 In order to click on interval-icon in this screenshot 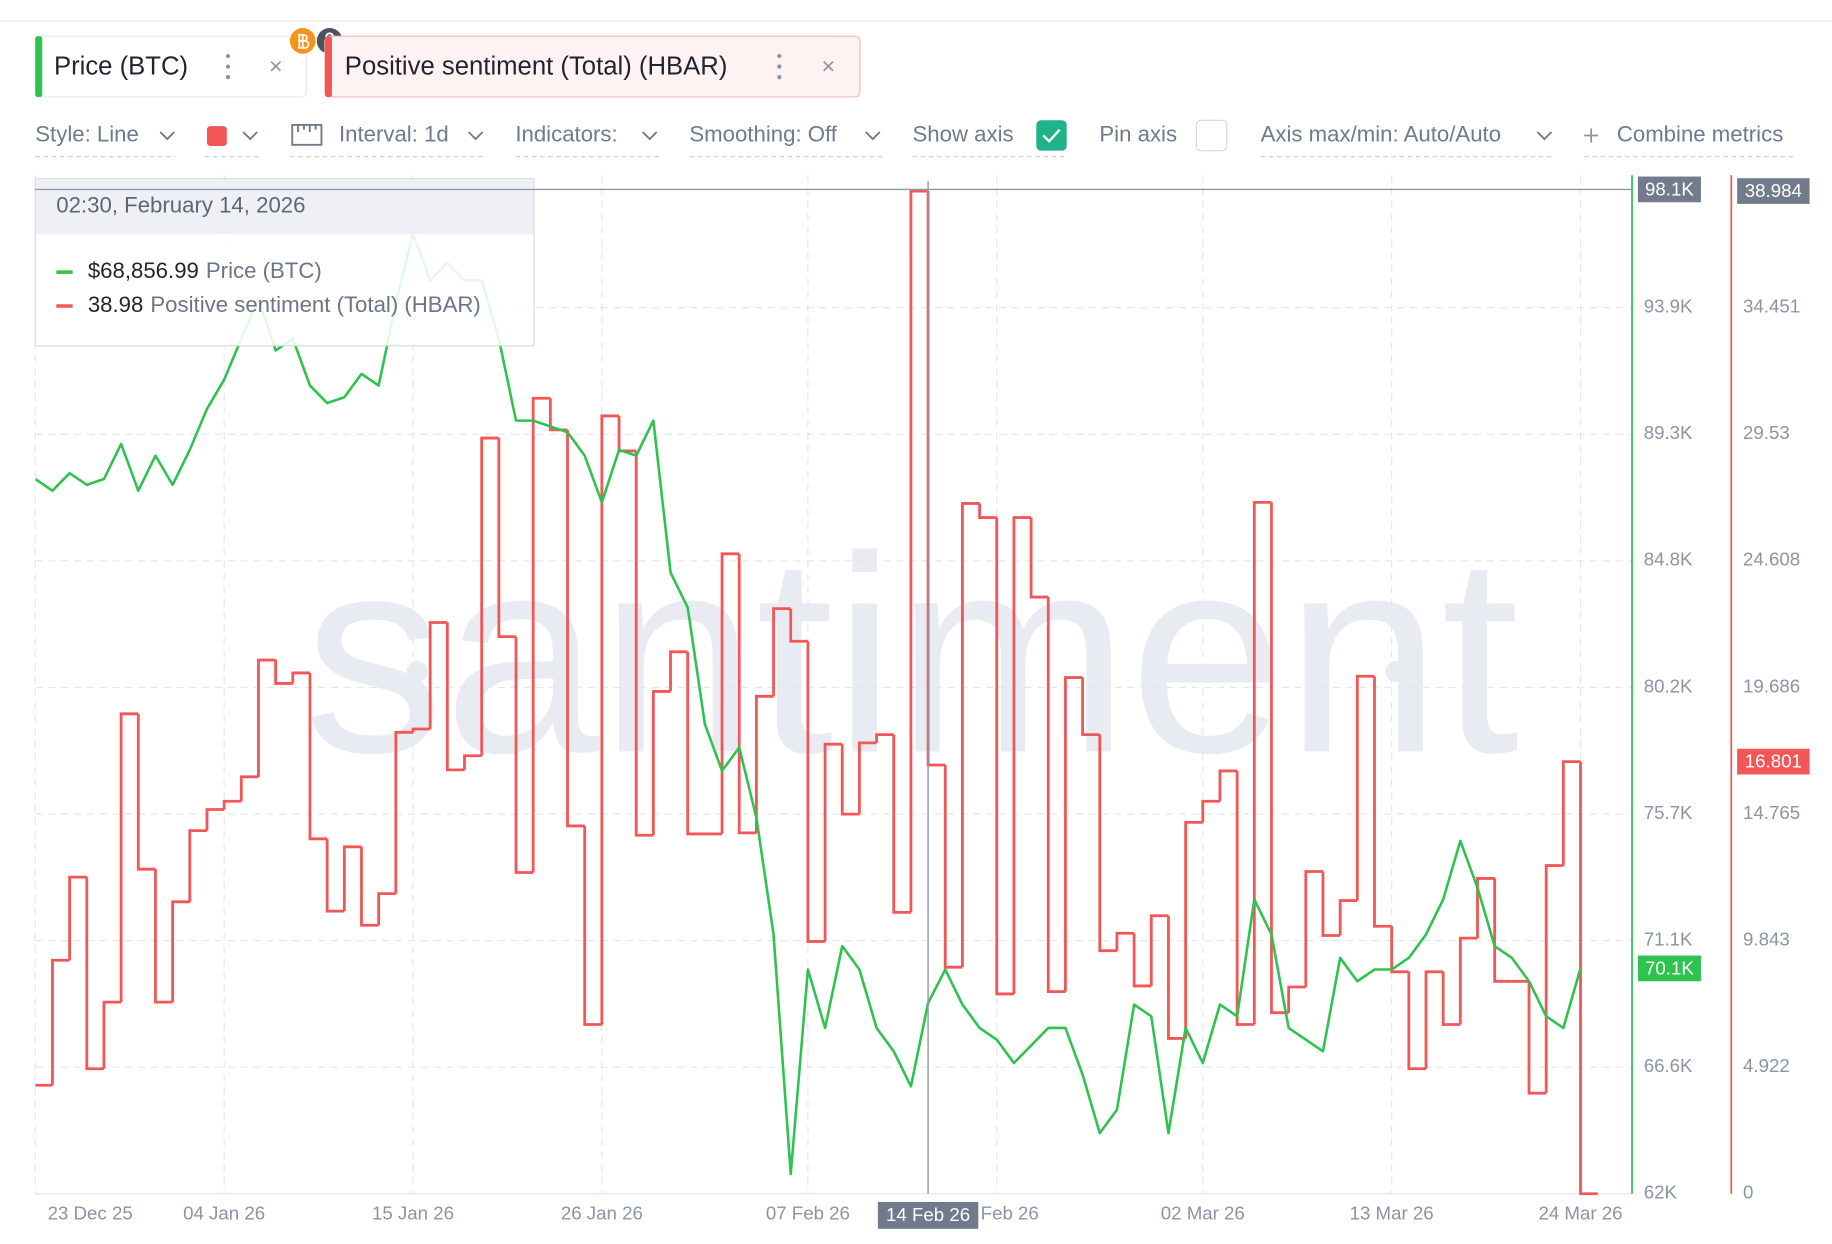, I will do `click(307, 135)`.